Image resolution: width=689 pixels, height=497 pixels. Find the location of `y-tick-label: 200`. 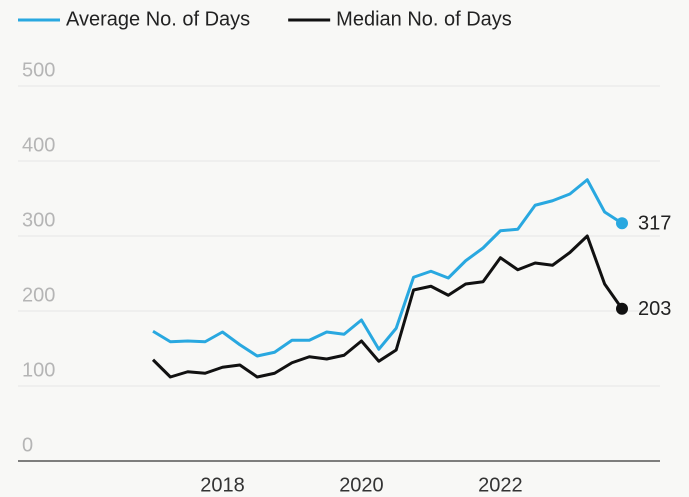

y-tick-label: 200 is located at coordinates (38, 295).